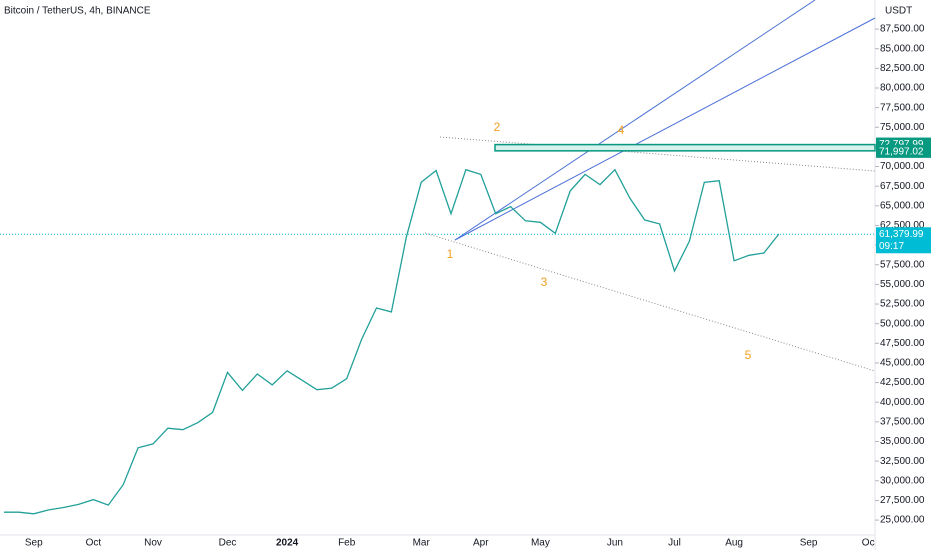 The width and height of the screenshot is (932, 550). I want to click on x-tick-label: Oct, so click(94, 543).